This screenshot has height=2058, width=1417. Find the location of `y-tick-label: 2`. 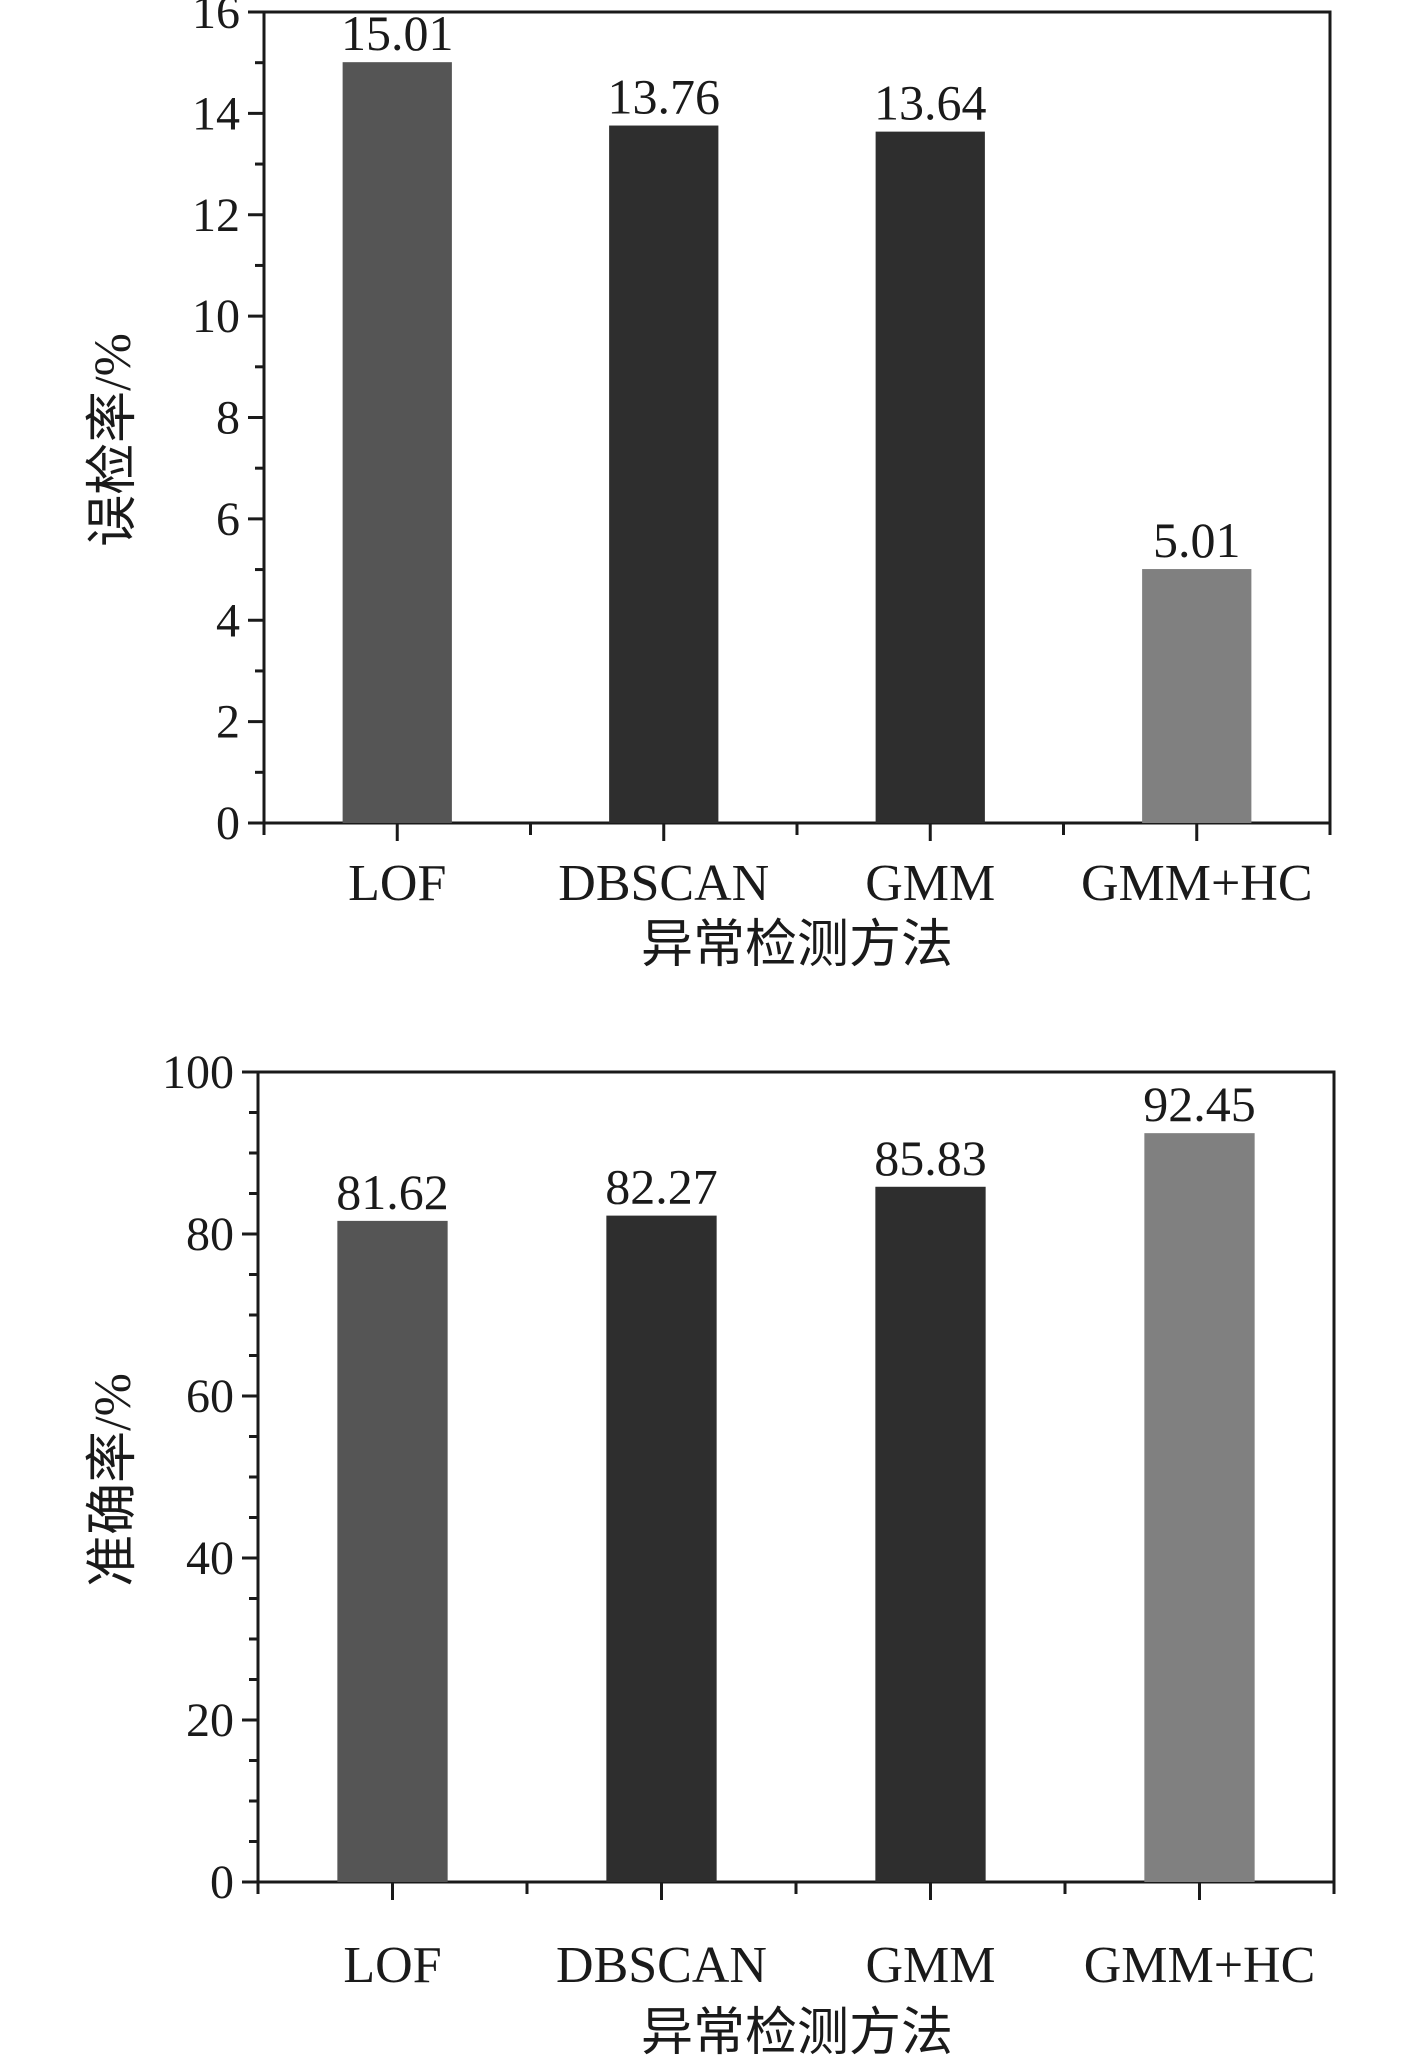

y-tick-label: 2 is located at coordinates (228, 722).